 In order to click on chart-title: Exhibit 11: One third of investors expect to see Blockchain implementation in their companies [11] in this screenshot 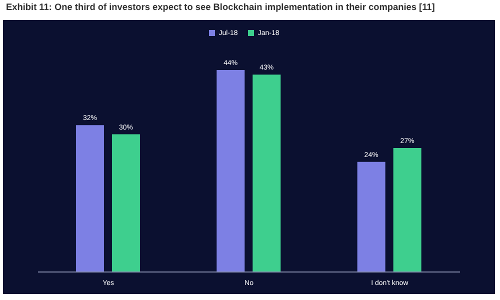, I will do `click(220, 7)`.